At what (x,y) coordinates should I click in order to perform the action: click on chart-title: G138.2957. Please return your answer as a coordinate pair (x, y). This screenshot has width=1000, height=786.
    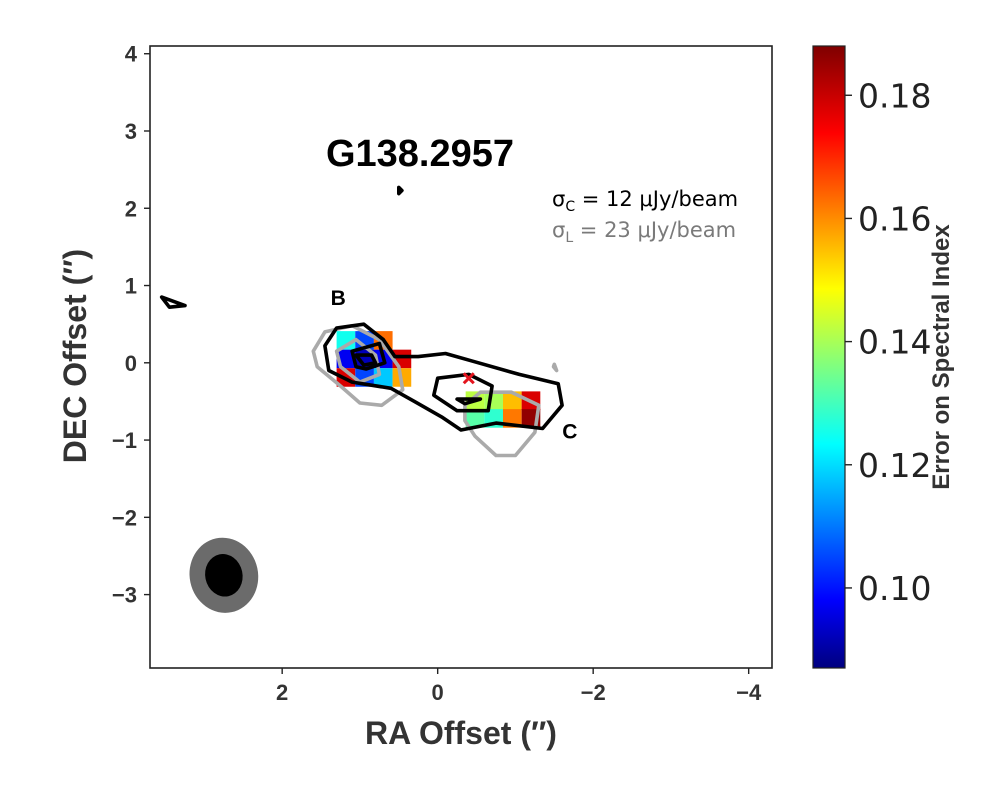
    Looking at the image, I should click on (420, 154).